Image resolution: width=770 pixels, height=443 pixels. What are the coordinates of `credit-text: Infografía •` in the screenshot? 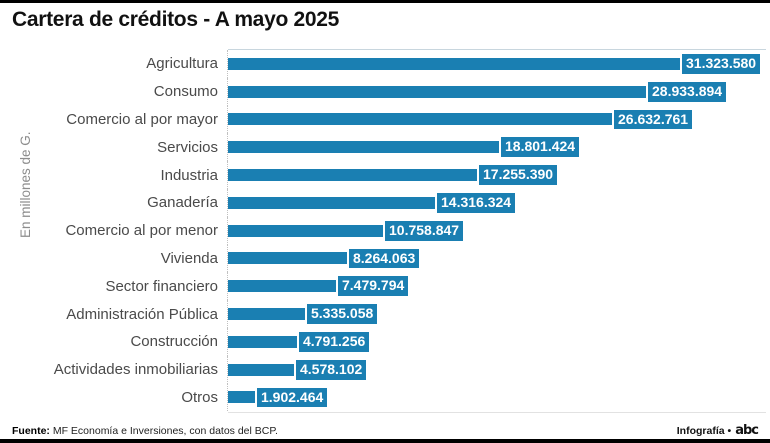 It's located at (704, 430).